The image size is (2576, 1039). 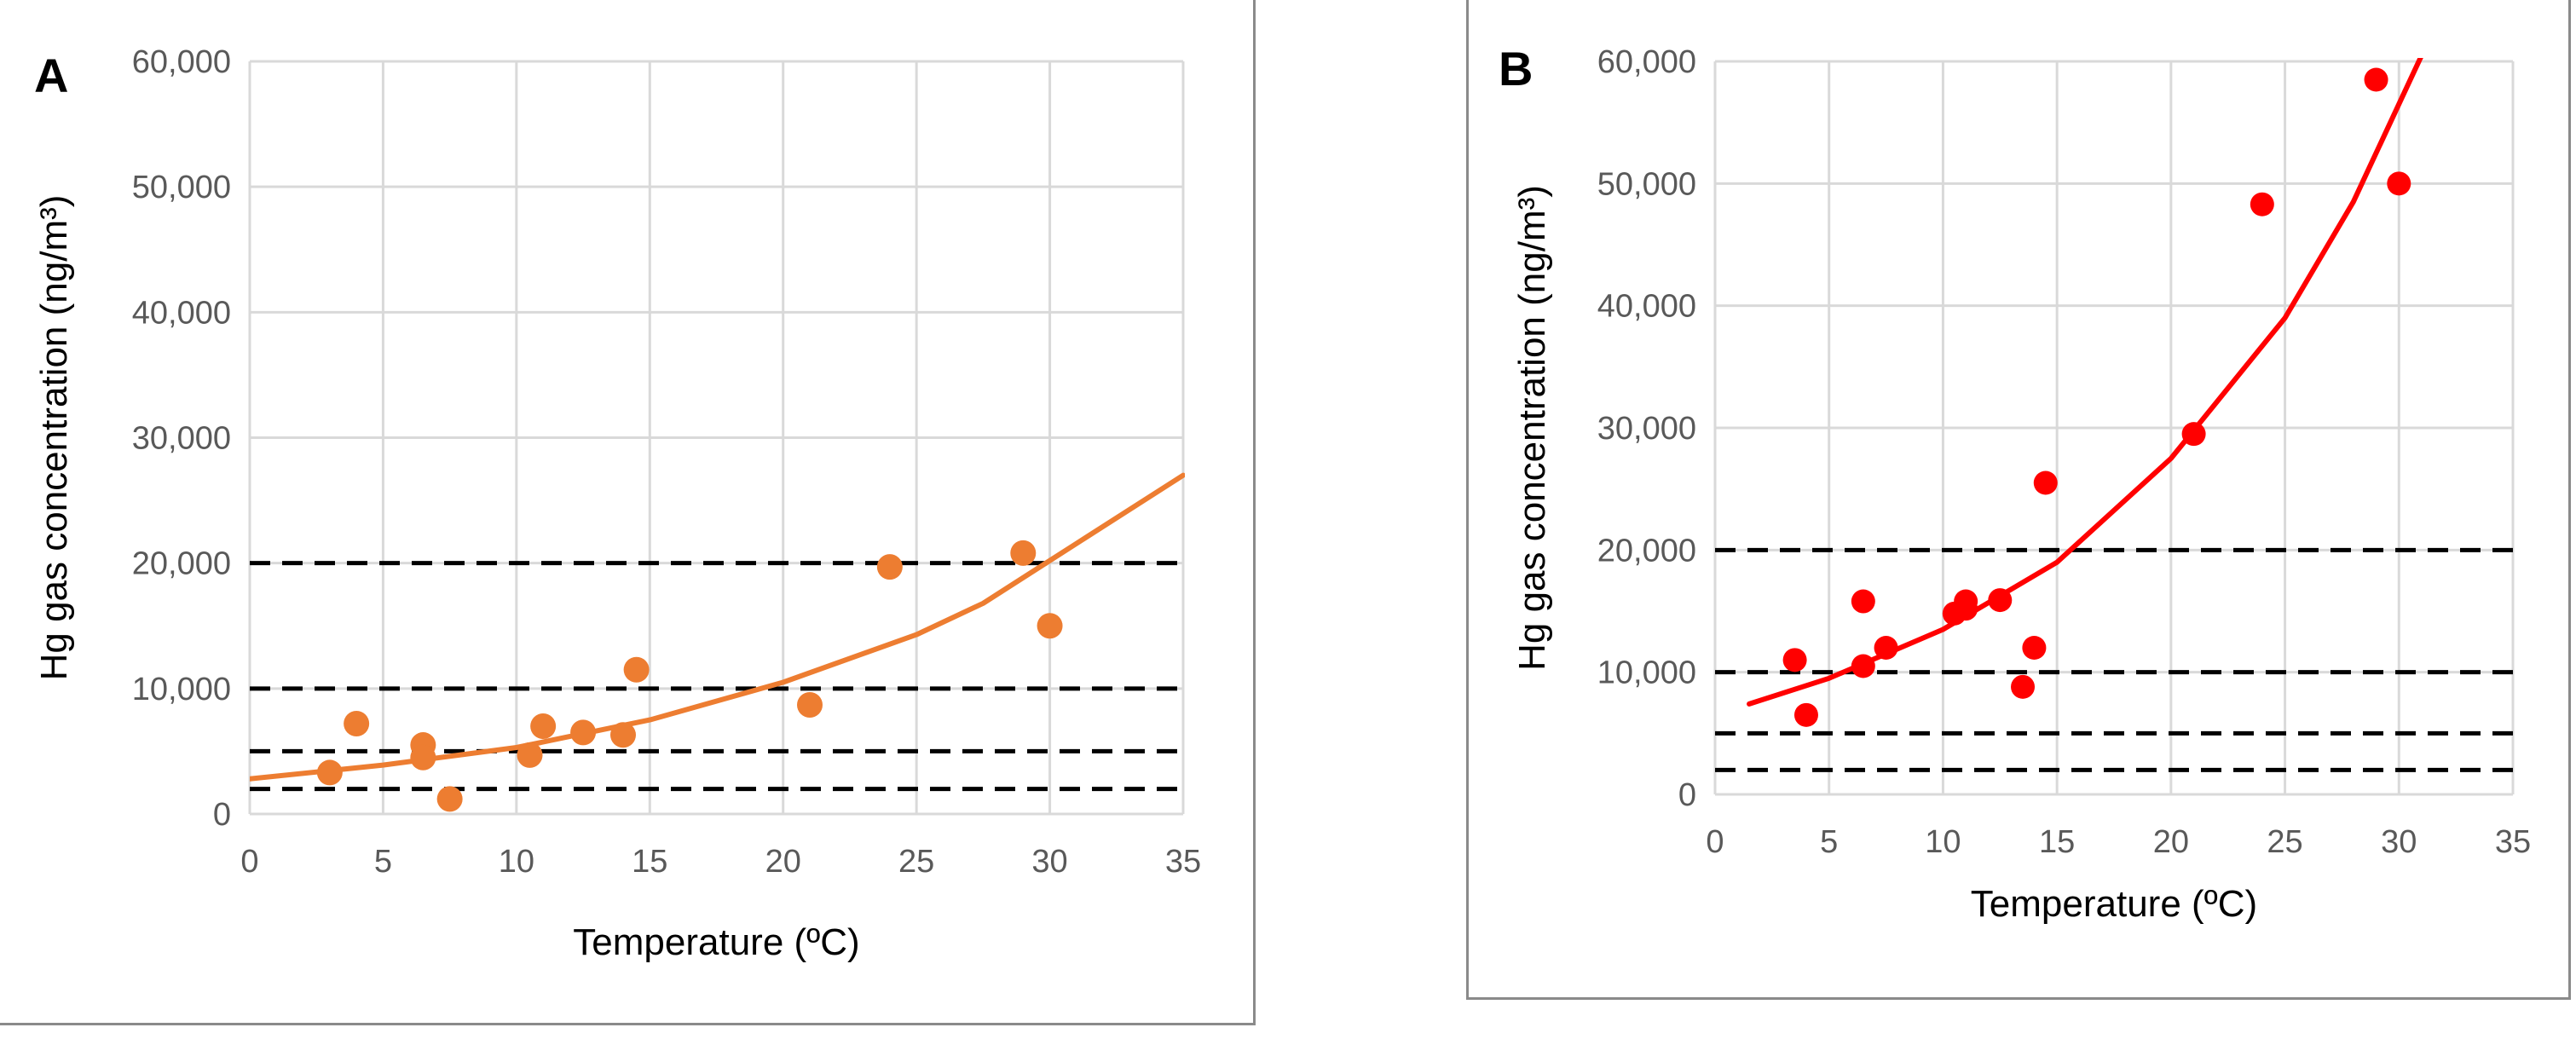 What do you see at coordinates (2284, 842) in the screenshot?
I see `chart-b-x-tick-label: 25` at bounding box center [2284, 842].